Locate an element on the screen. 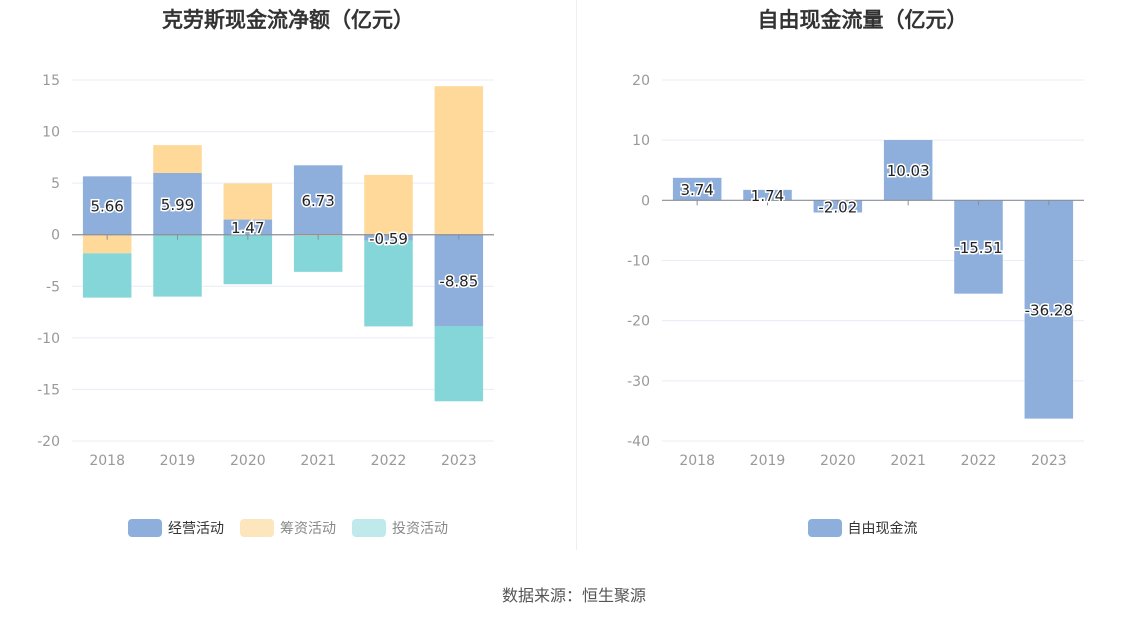  legend-item-financing: 筹资活动 is located at coordinates (288, 528).